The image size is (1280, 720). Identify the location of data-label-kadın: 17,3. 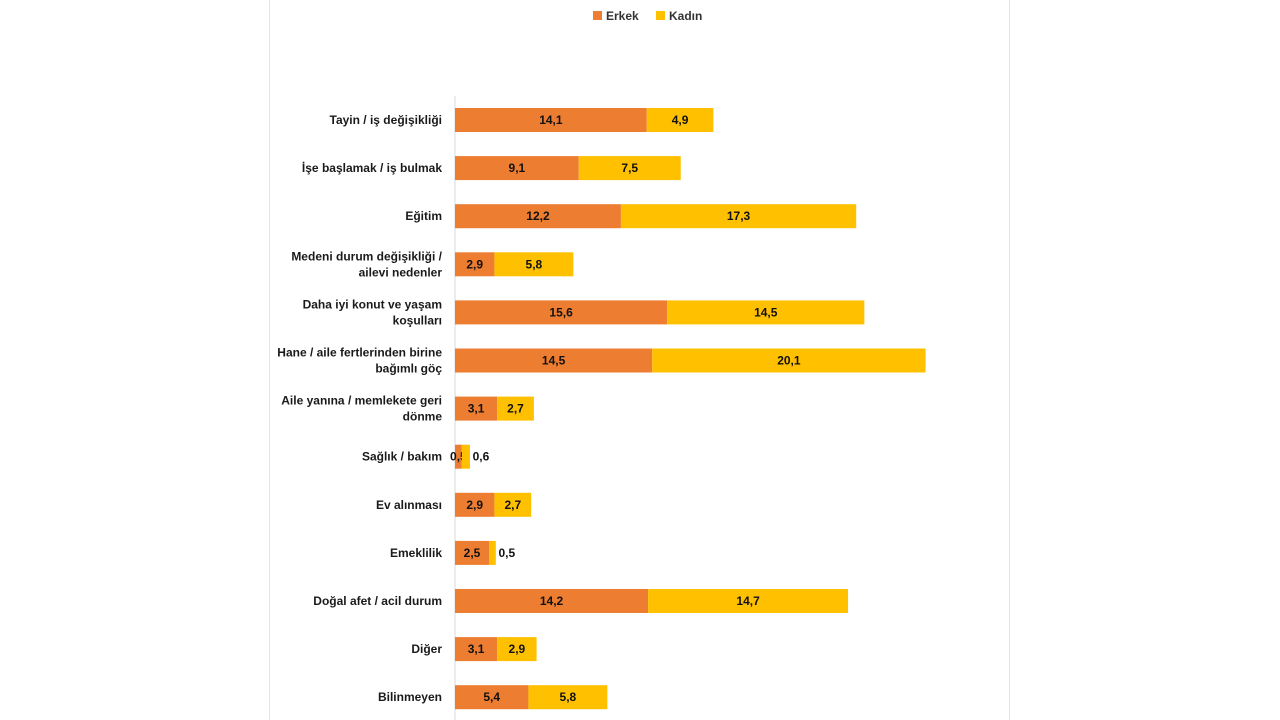
(739, 216).